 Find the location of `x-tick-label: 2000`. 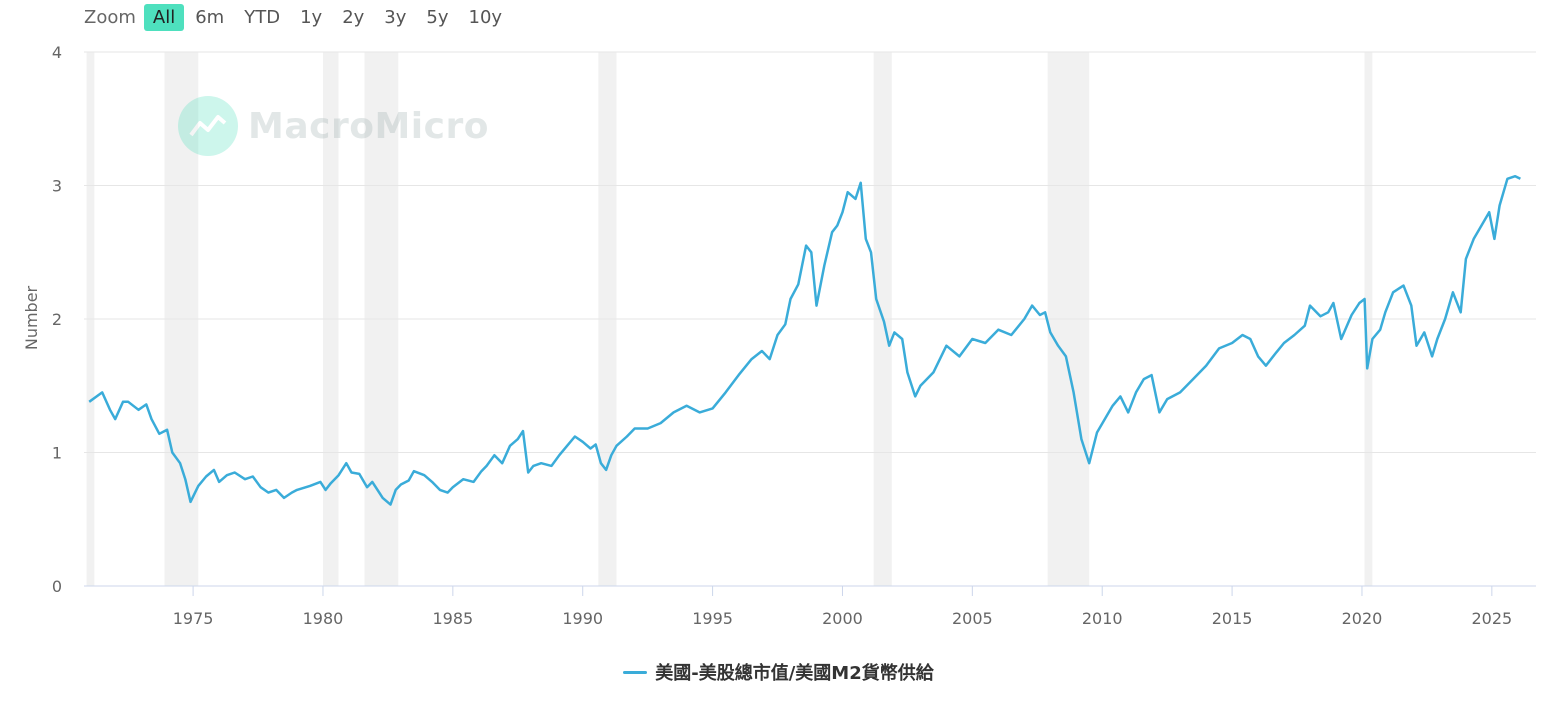

x-tick-label: 2000 is located at coordinates (842, 618).